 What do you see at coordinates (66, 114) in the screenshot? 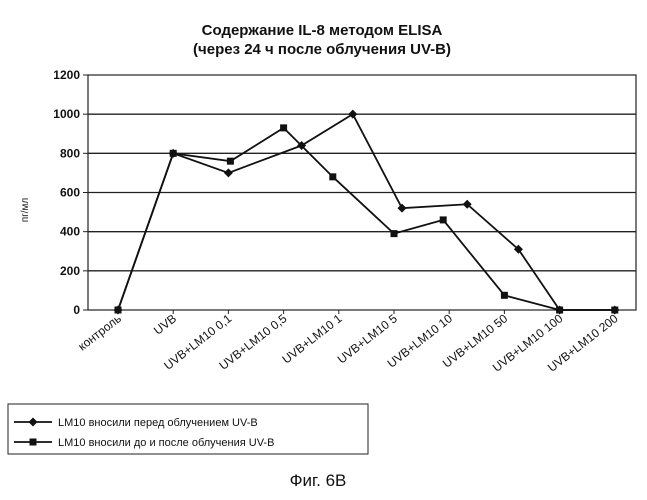
I see `y-tick-label-1000: 1000` at bounding box center [66, 114].